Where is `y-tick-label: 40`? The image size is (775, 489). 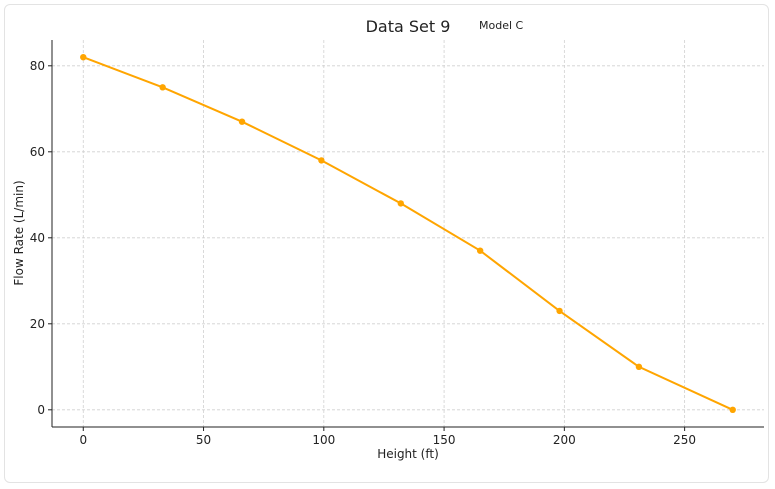 y-tick-label: 40 is located at coordinates (37, 238).